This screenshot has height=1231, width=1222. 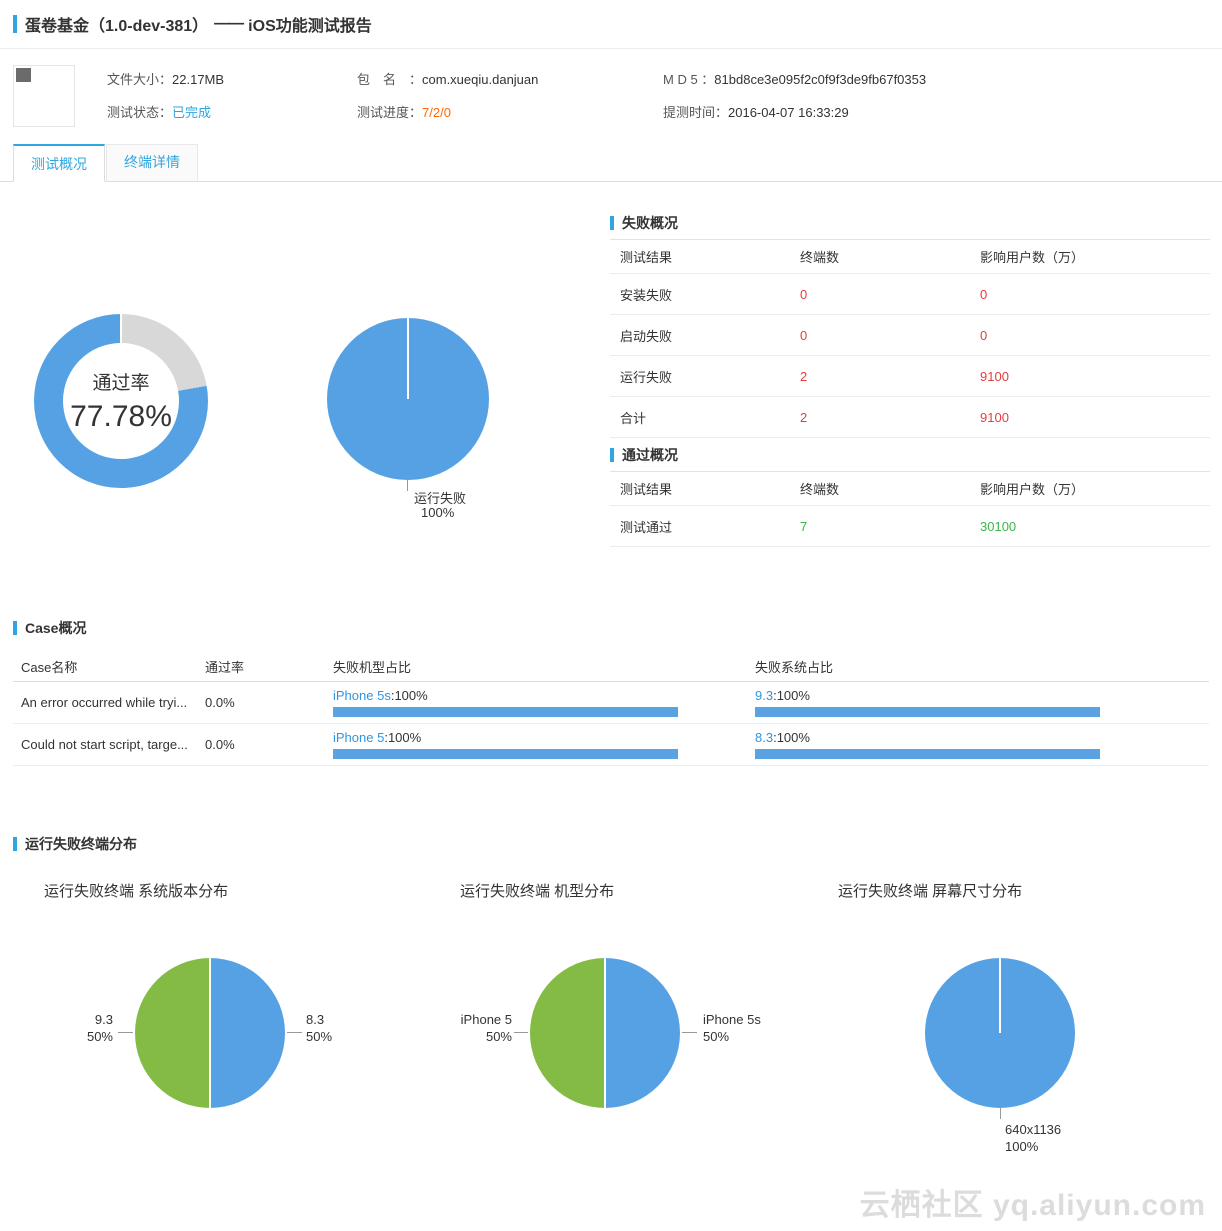 I want to click on pass-rate-value: 77.78%, so click(x=121, y=416).